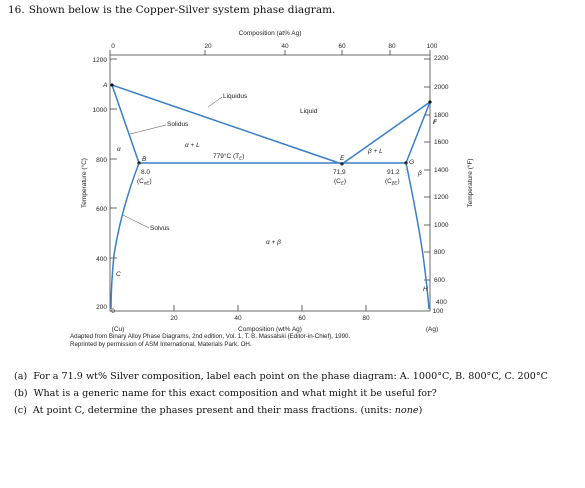 Image resolution: width=585 pixels, height=488 pixels. Describe the element at coordinates (215, 102) in the screenshot. I see `liquidus-leader` at that location.